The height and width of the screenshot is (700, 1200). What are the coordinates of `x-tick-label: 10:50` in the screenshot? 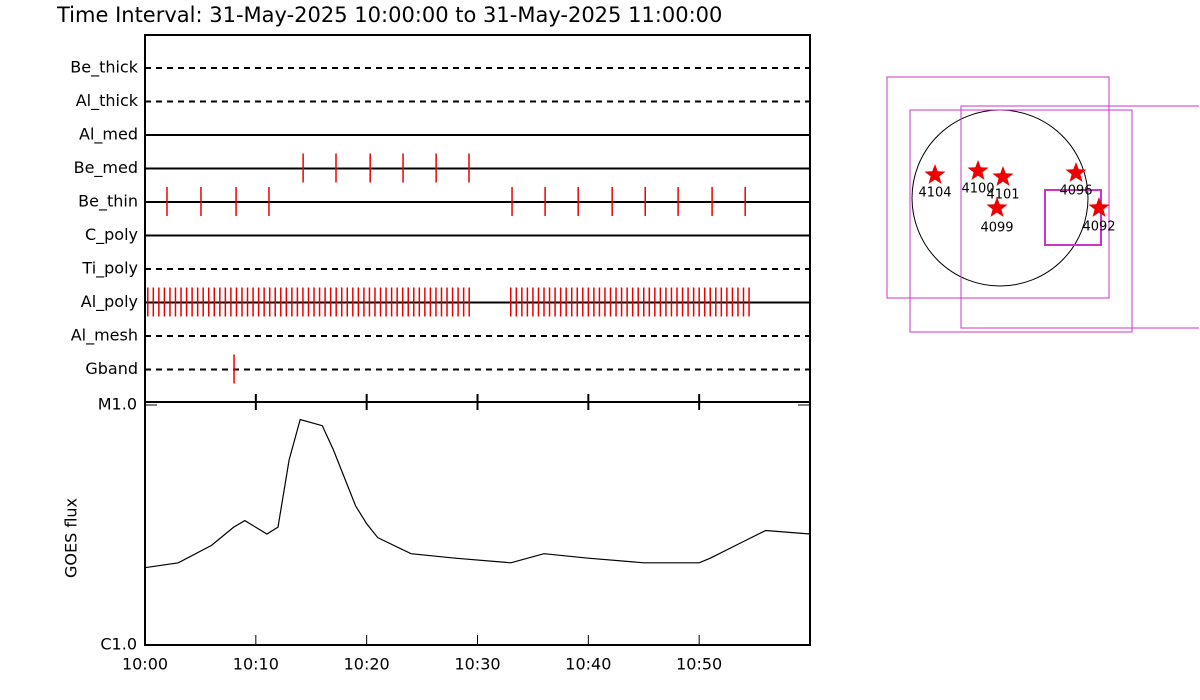 It's located at (699, 664).